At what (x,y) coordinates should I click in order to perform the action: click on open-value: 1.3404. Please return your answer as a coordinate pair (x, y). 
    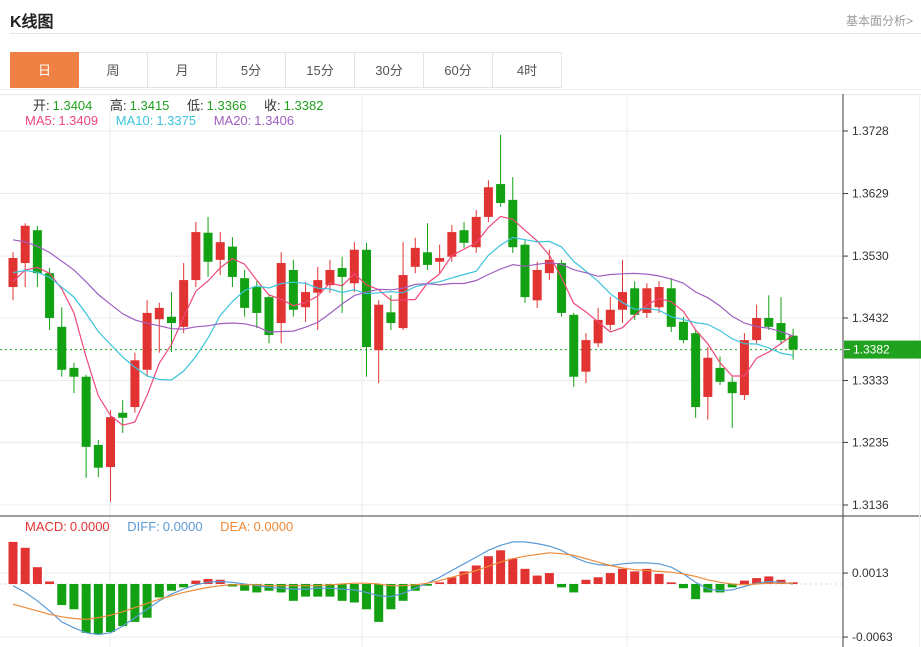
    Looking at the image, I should click on (72, 105).